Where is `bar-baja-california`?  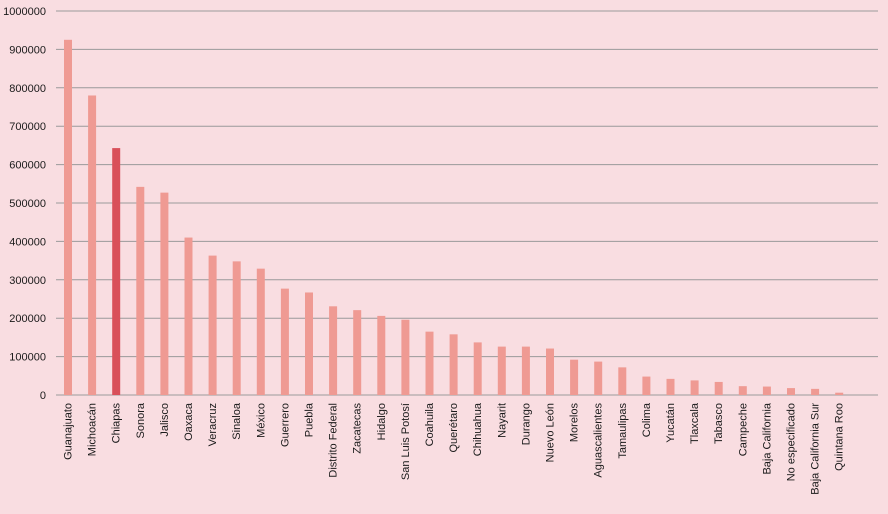
bar-baja-california is located at coordinates (766, 390).